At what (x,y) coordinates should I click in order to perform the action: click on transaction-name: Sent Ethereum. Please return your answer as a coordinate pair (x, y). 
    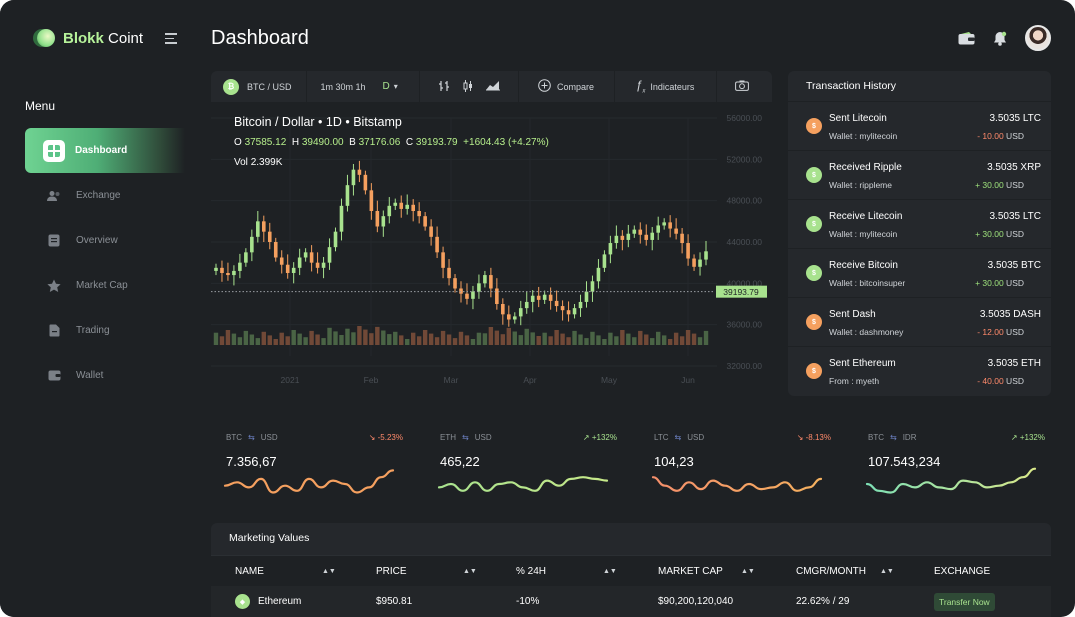
    Looking at the image, I should click on (862, 363).